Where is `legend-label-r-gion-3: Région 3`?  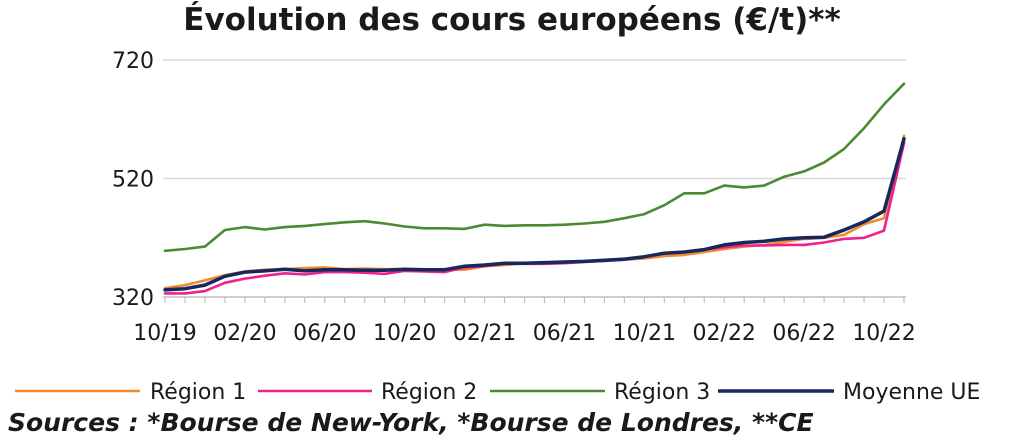 legend-label-r-gion-3: Région 3 is located at coordinates (662, 392).